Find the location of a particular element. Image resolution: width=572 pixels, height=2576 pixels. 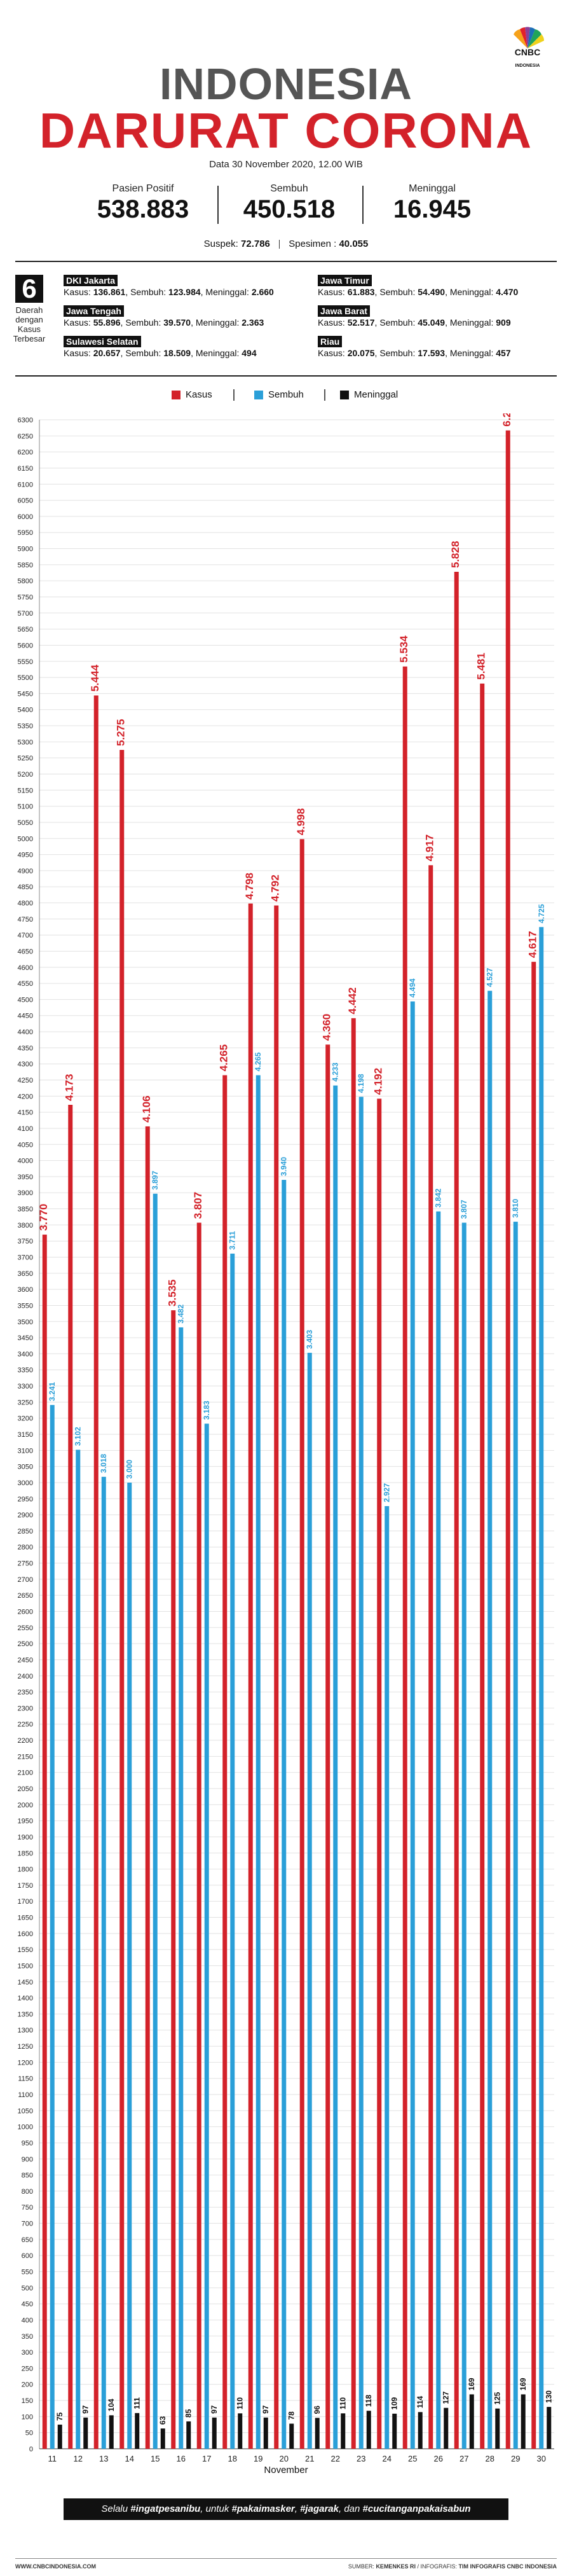

data-label-kasus: 4.173 is located at coordinates (70, 1087).